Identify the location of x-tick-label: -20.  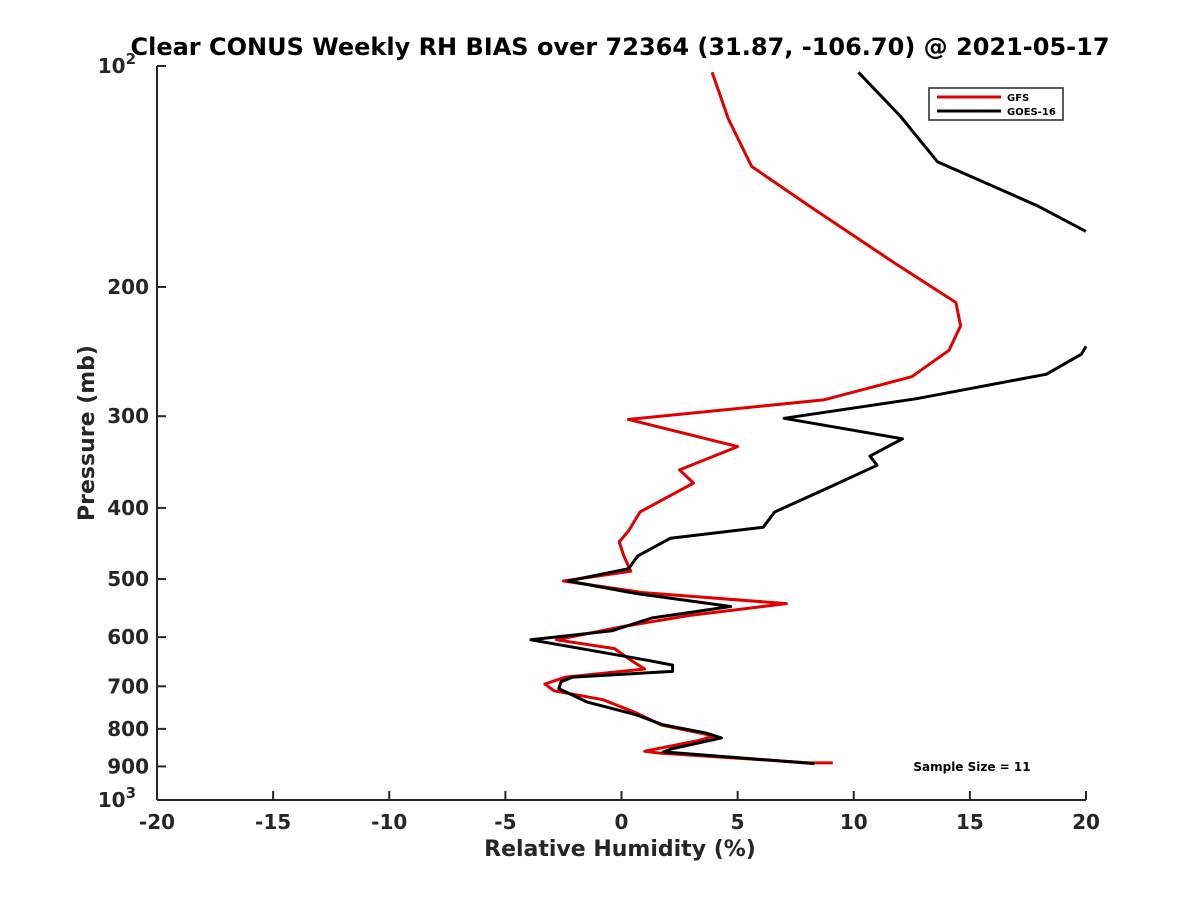
(157, 822).